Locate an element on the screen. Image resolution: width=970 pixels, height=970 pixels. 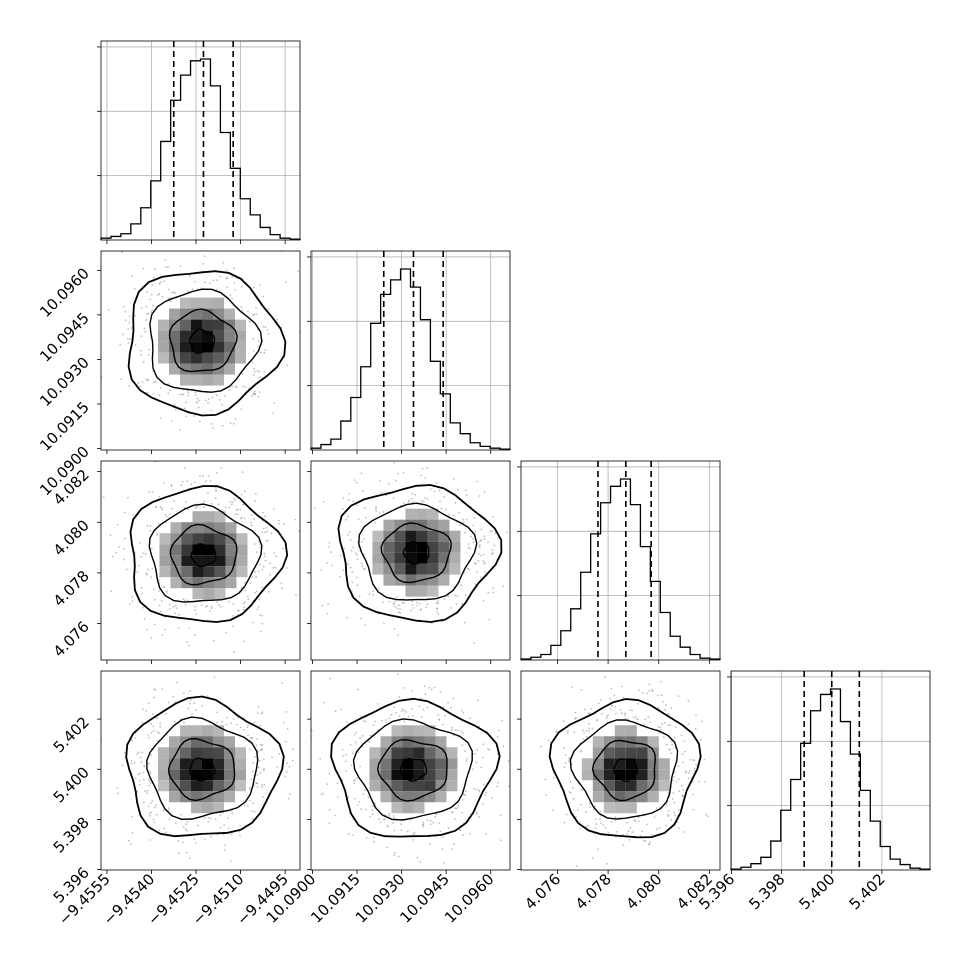
x-tick-label-2-2: 4.080 is located at coordinates (643, 891).